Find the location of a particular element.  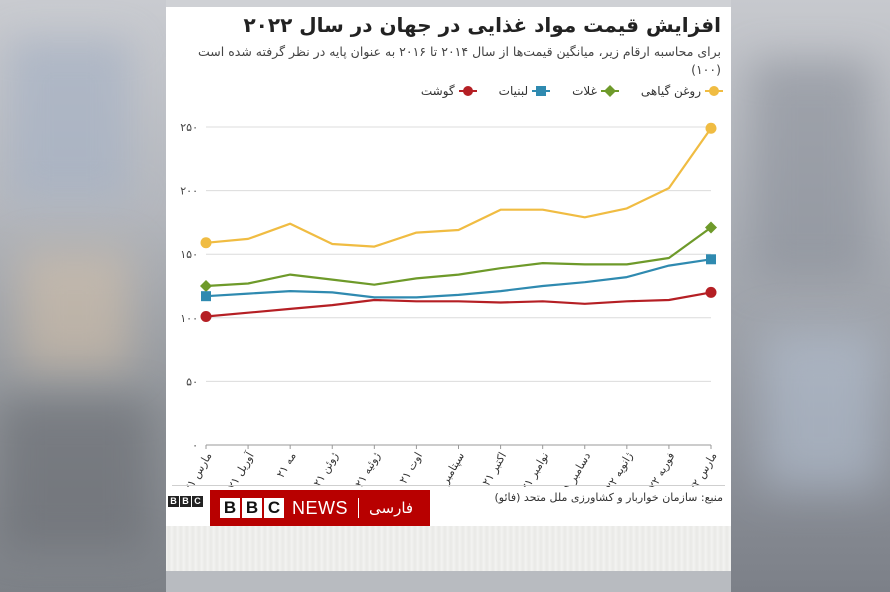

x-tick-label: سپتامبر ۲۱ is located at coordinates (449, 468).